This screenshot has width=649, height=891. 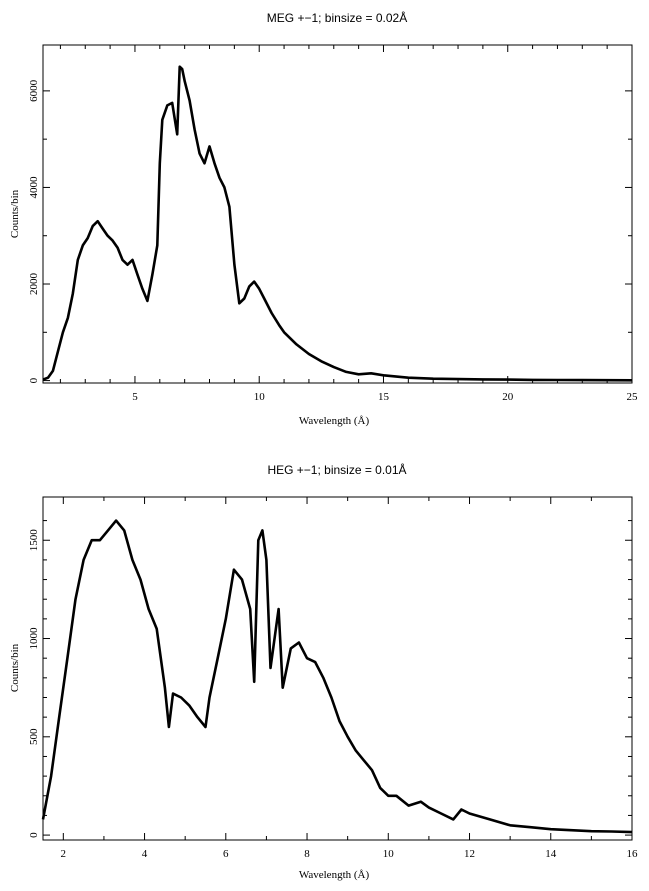 What do you see at coordinates (226, 854) in the screenshot?
I see `heg-x-tick-label: 6` at bounding box center [226, 854].